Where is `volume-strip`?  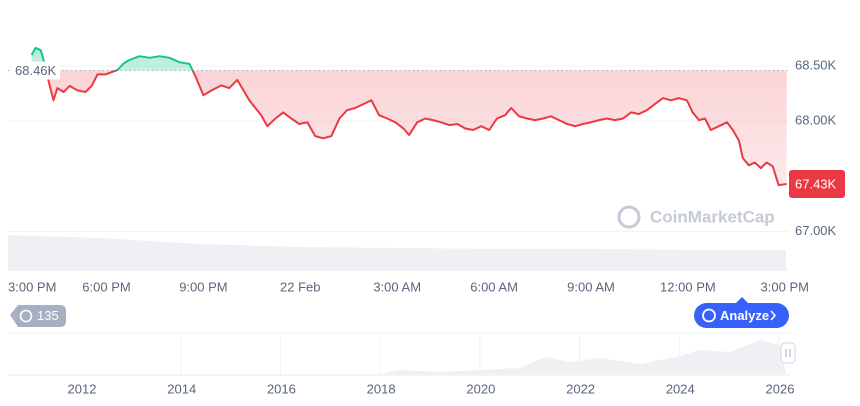
volume-strip is located at coordinates (397, 252).